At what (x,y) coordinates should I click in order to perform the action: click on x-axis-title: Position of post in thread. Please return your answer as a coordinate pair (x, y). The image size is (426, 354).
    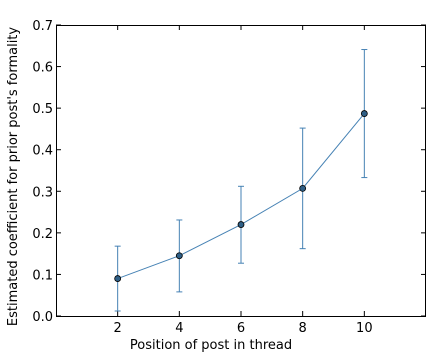
    Looking at the image, I should click on (211, 345).